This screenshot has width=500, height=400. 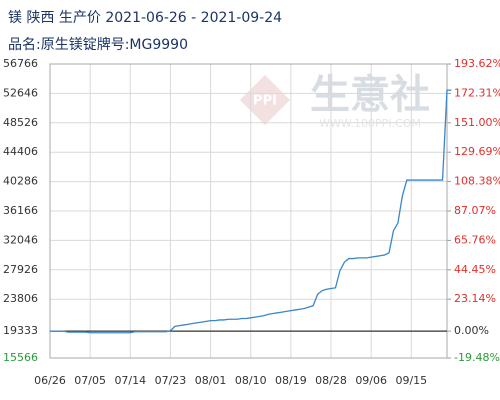 I want to click on x-tick-label: 08/19, so click(x=291, y=380).